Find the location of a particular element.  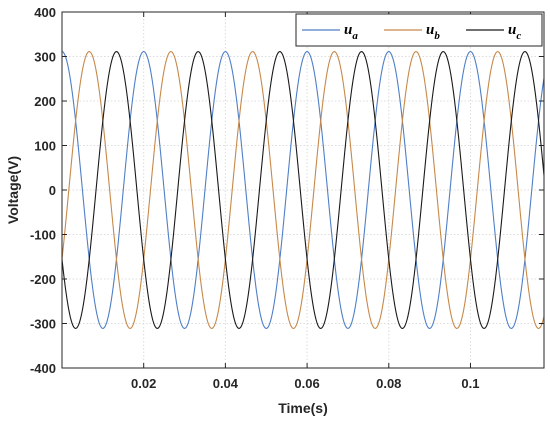

legend-label-uc: uc is located at coordinates (514, 32).